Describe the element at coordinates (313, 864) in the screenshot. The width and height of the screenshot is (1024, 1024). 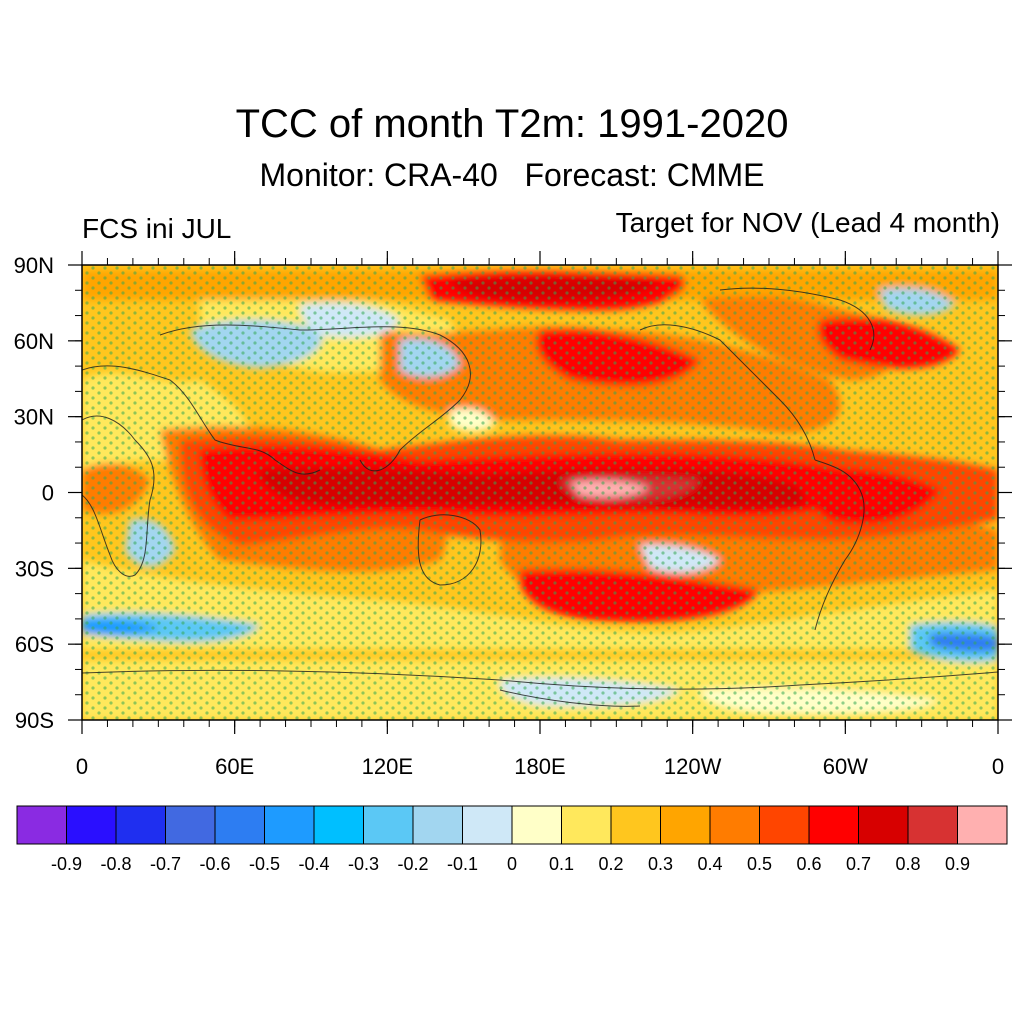
I see `colorbar-label: -0.4` at that location.